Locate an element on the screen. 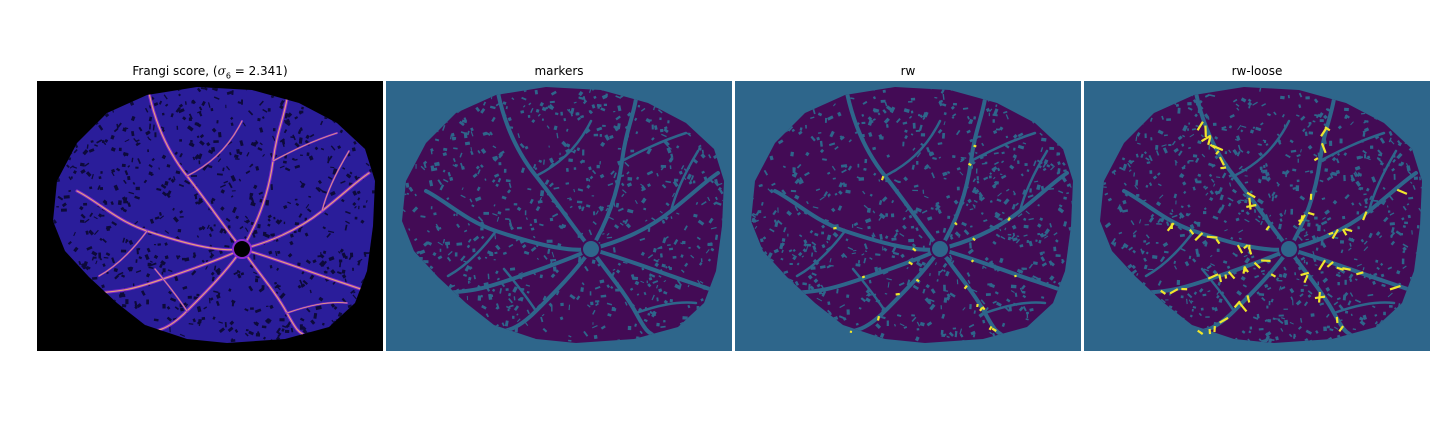 Image resolution: width=1440 pixels, height=432 pixels. rw-loose-title: rw-loose is located at coordinates (1257, 71).